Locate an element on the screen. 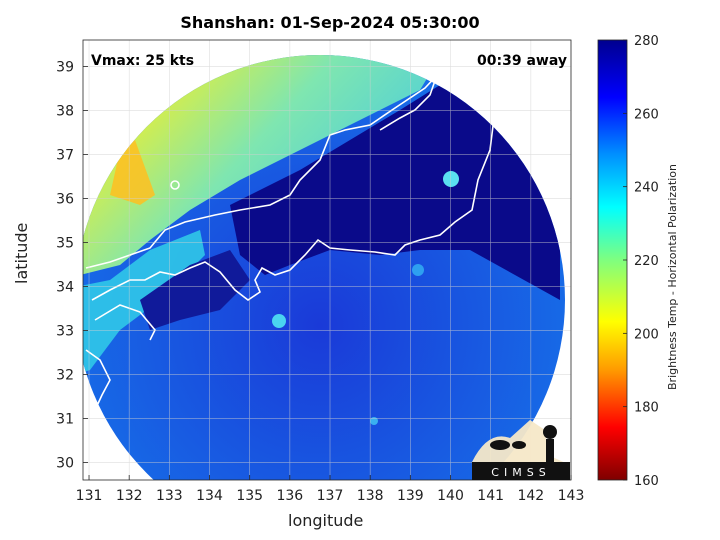  y-tick-label: 35 is located at coordinates (65, 243).